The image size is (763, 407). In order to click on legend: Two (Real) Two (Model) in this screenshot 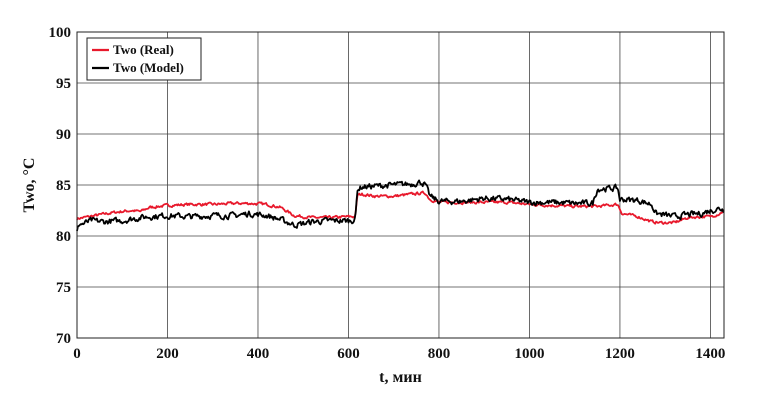, I will do `click(144, 59)`.